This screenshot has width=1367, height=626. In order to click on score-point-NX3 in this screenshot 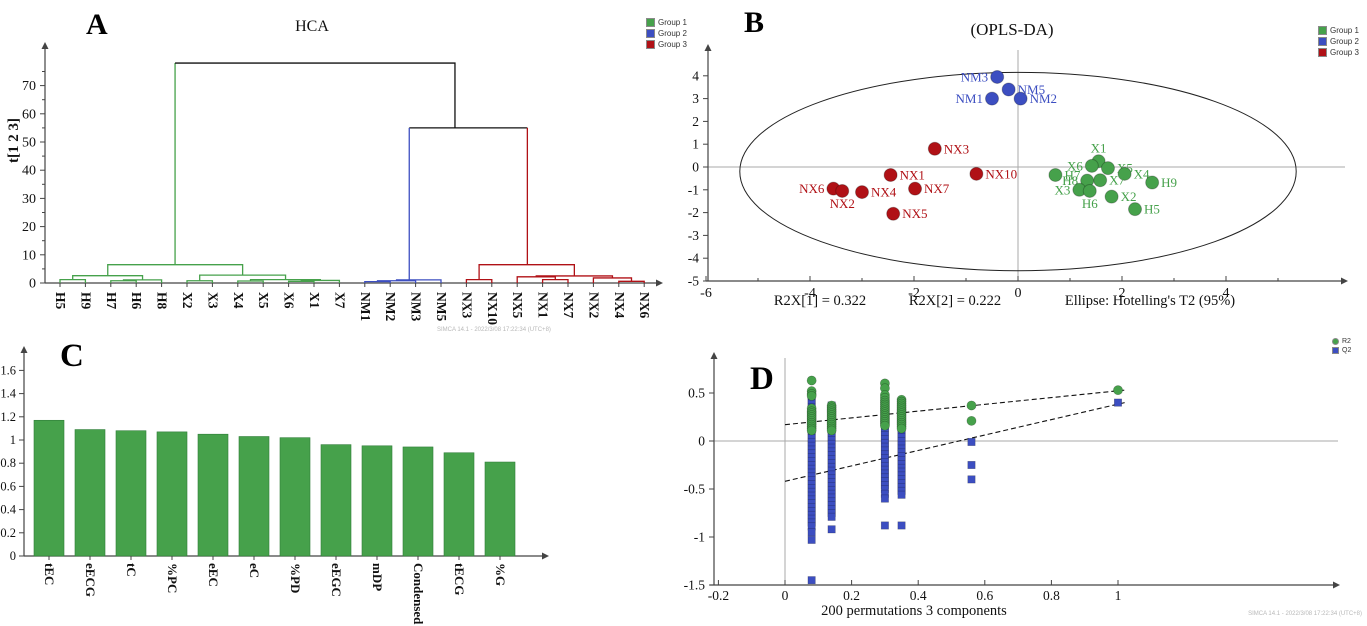, I will do `click(934, 148)`.